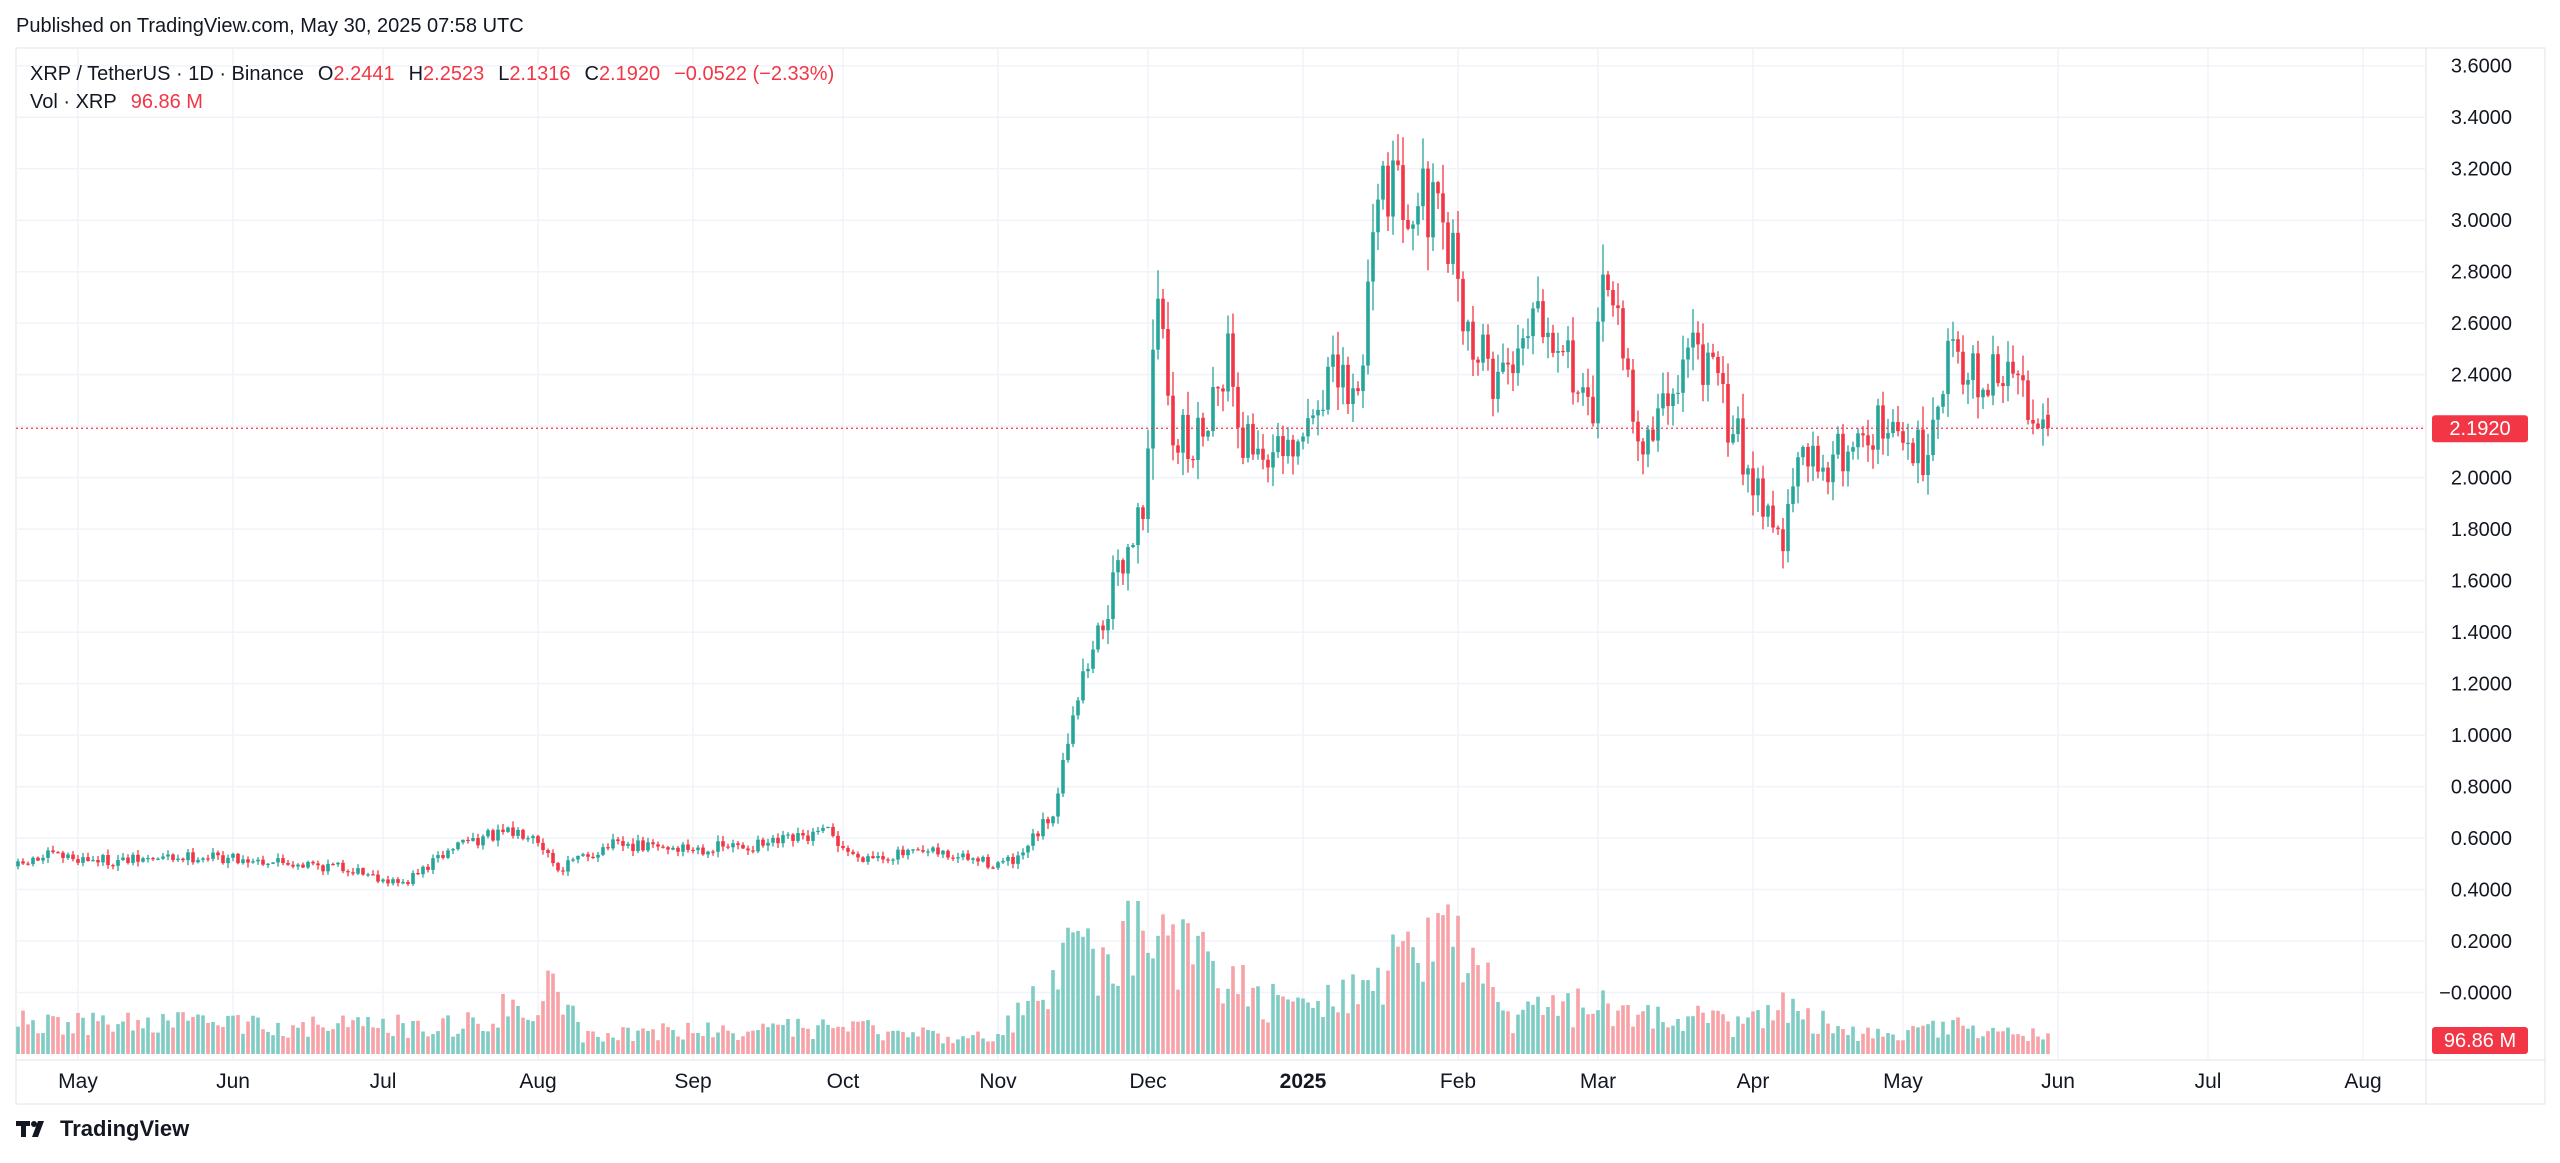  I want to click on time-tick-label: Jun, so click(233, 1081).